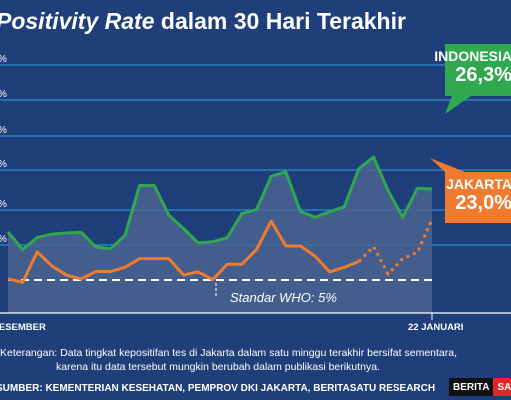 The height and width of the screenshot is (400, 511). What do you see at coordinates (29, 353) in the screenshot?
I see `footnote-label: Keterangan:` at bounding box center [29, 353].